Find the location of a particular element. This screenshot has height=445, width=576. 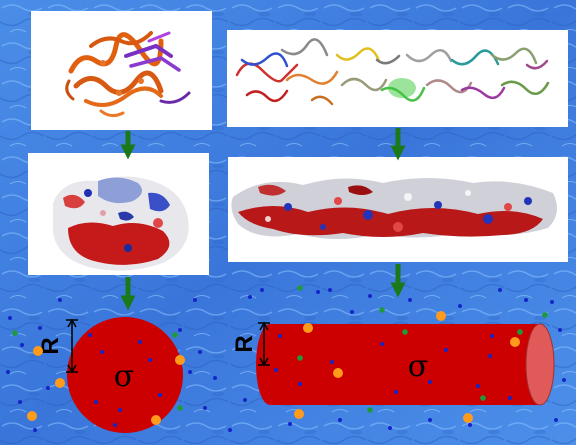

filament-ribbon-image is located at coordinates (392, 72).